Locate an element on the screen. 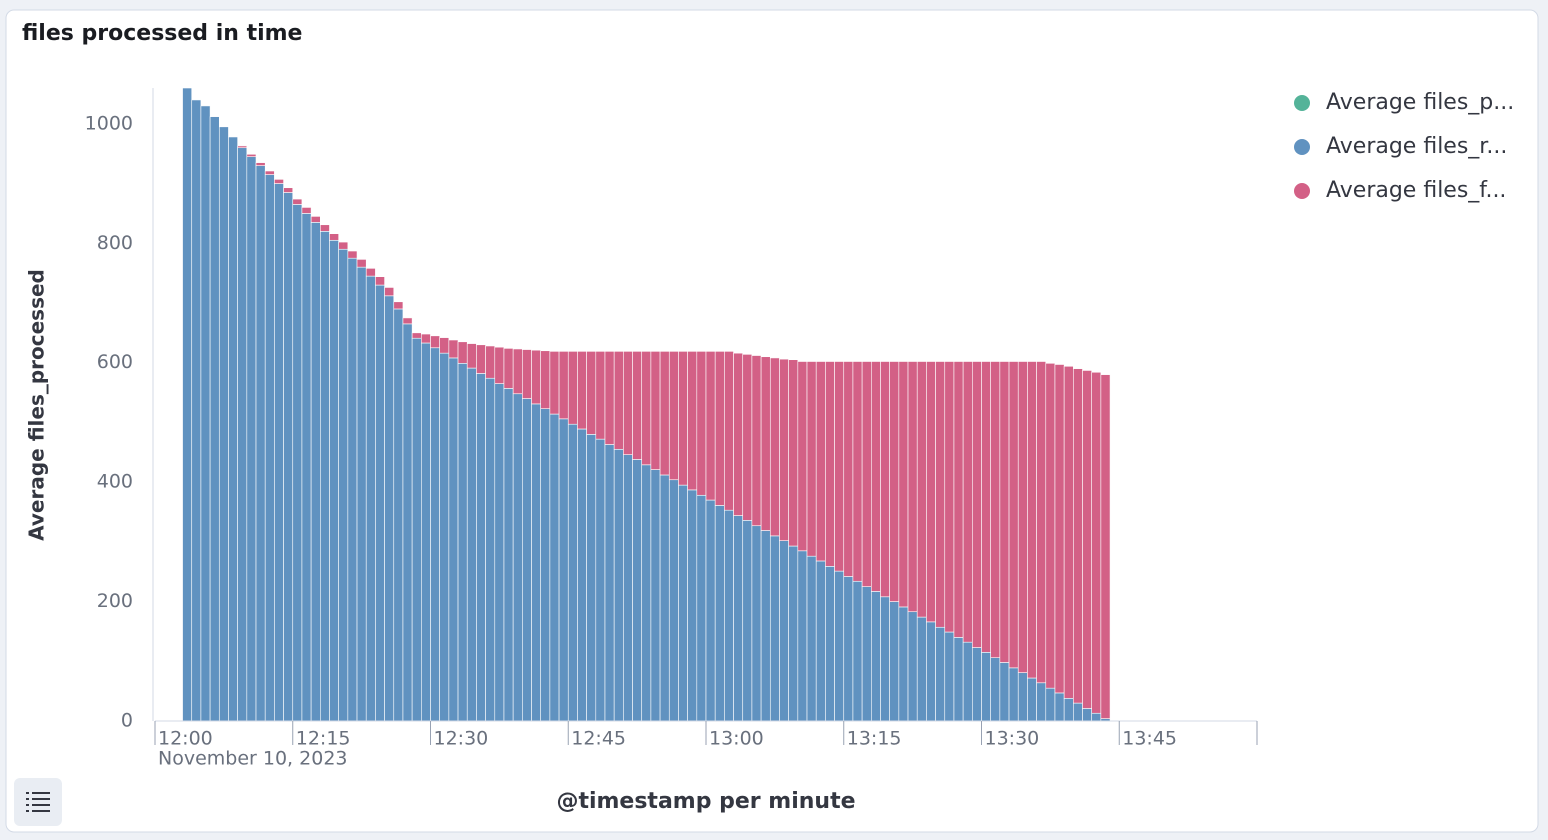 The height and width of the screenshot is (840, 1548). y-tick-label: 1000 is located at coordinates (109, 123).